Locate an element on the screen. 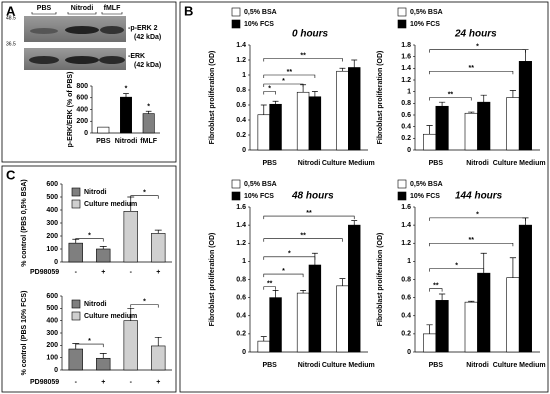  x-axis-label: PD98059 is located at coordinates (44, 382).